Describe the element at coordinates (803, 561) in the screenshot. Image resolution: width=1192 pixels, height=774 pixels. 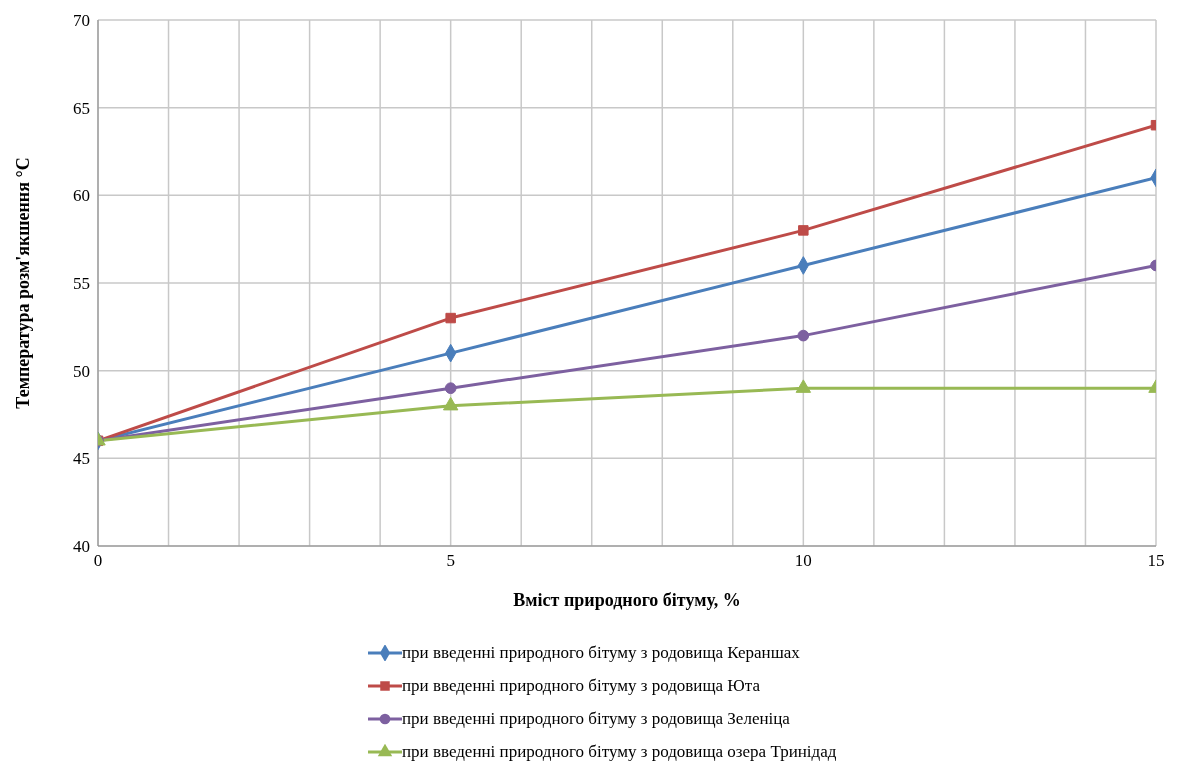
I see `x-tick-label: 10` at that location.